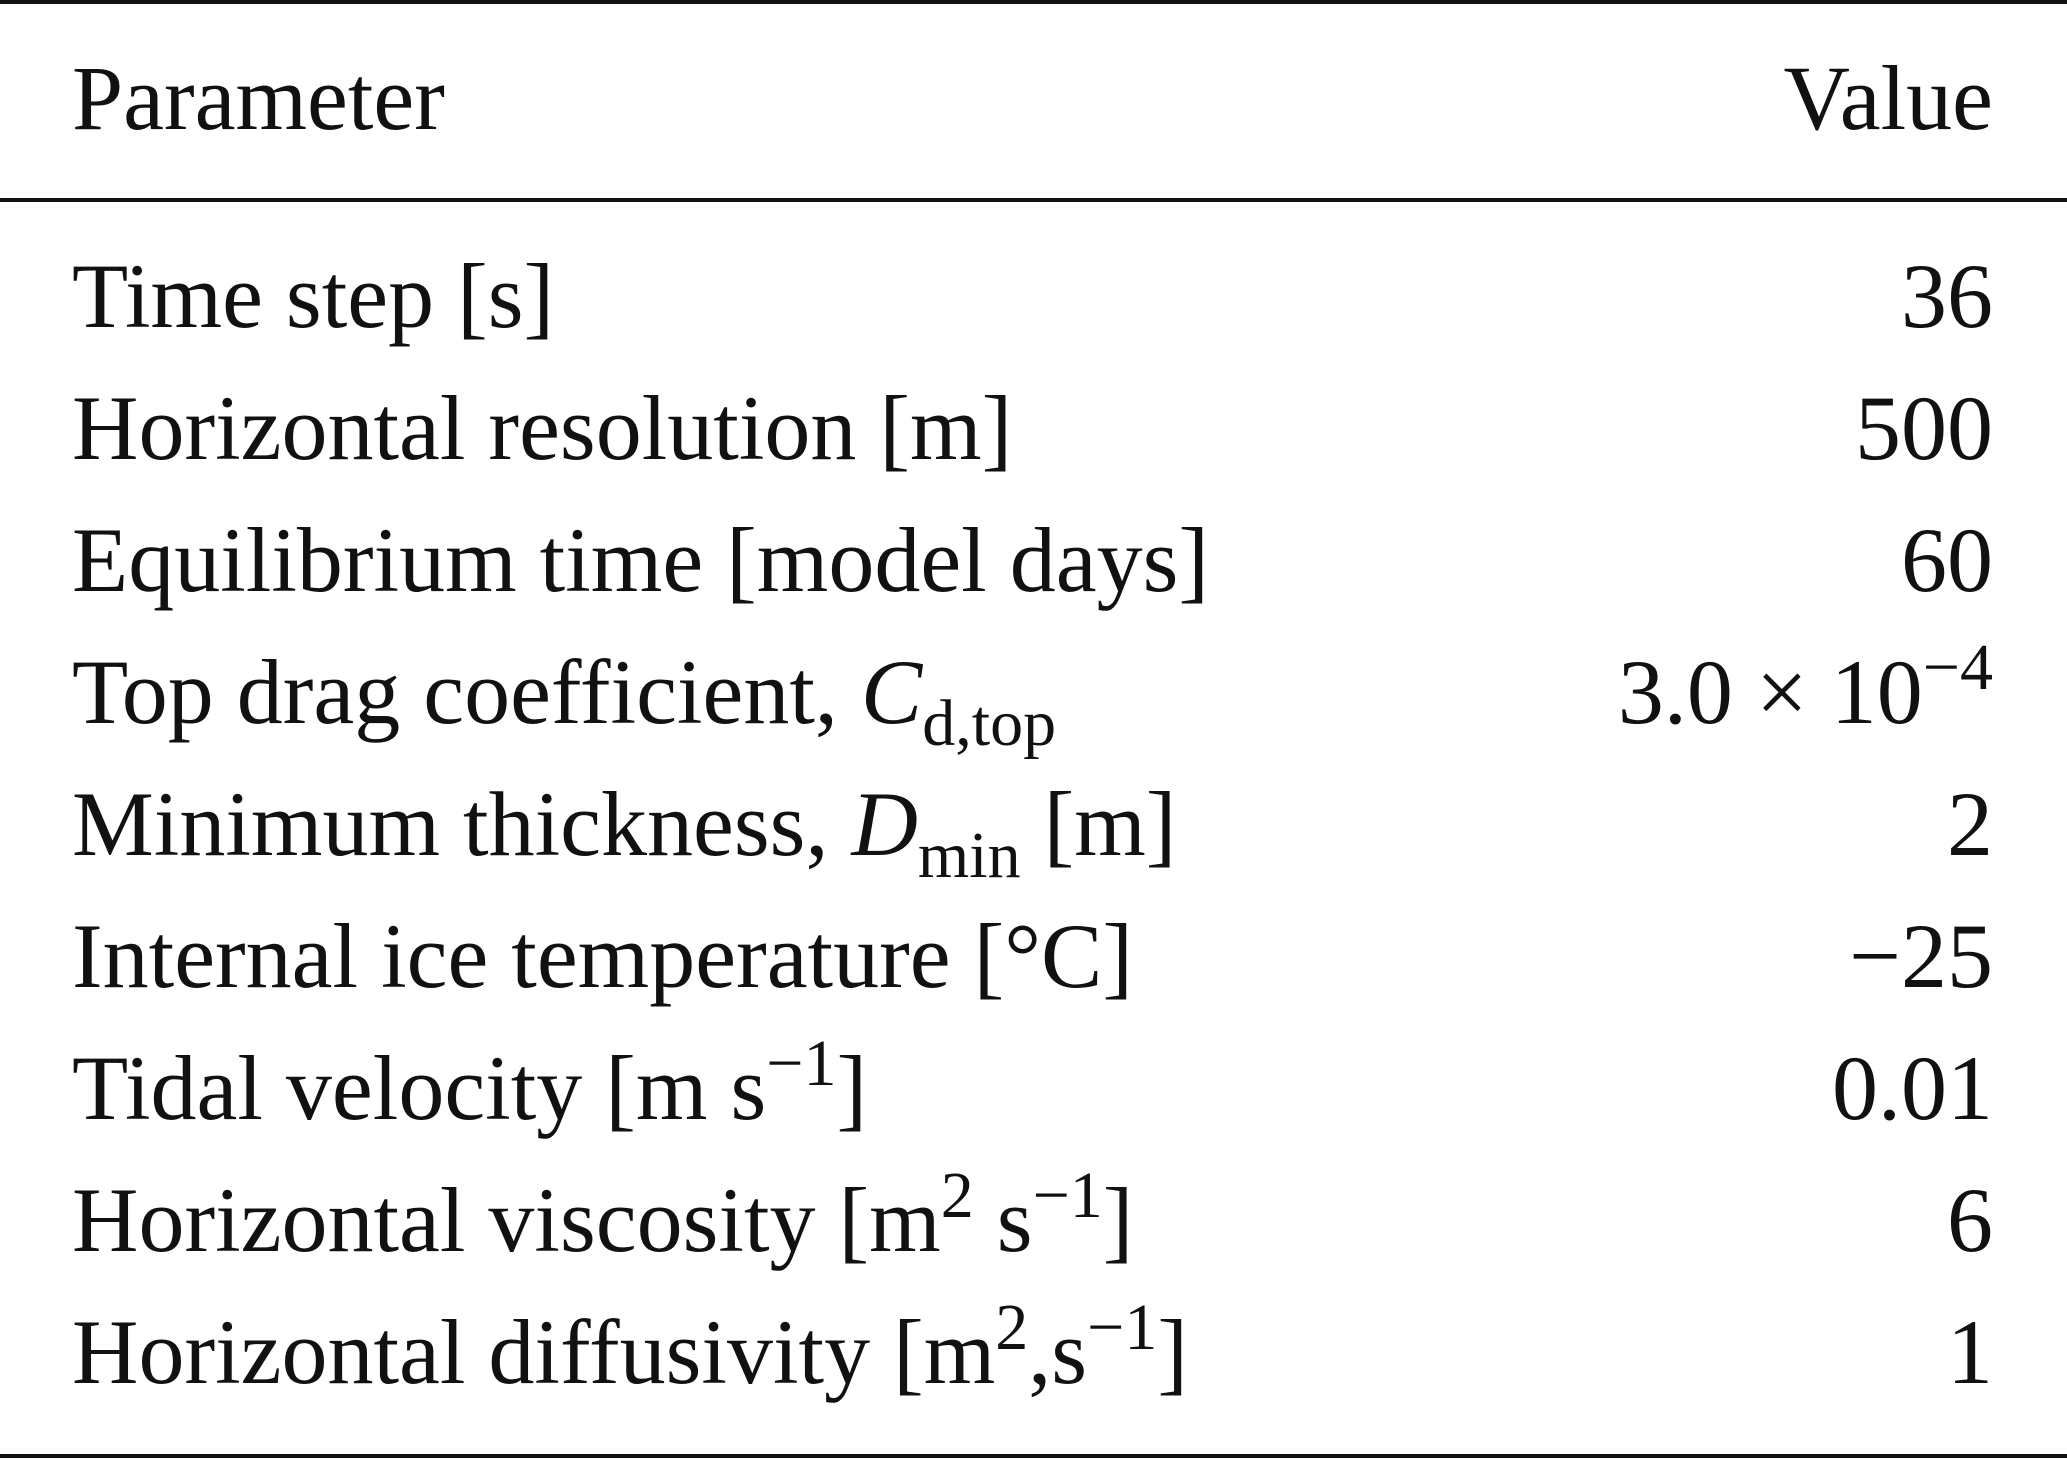  I want to click on parameter-cell: Equilibrium time [model days], so click(640, 560).